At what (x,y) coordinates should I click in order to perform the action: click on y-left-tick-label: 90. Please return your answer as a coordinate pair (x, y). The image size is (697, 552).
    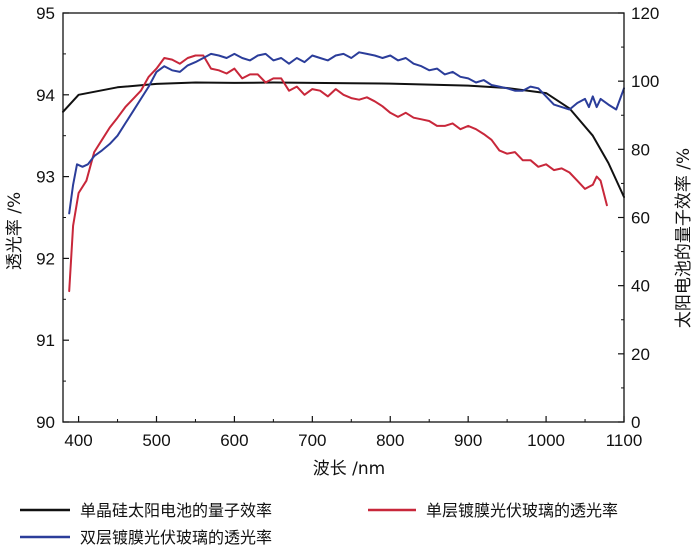
    Looking at the image, I should click on (45, 422).